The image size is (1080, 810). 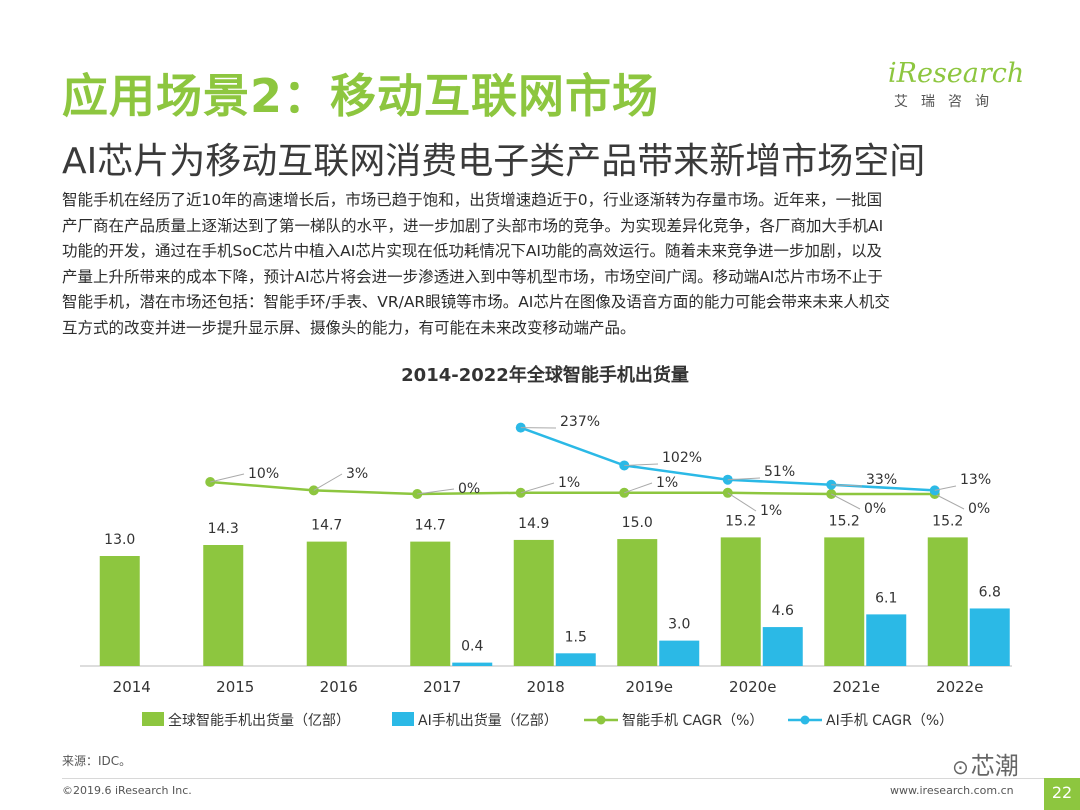 I want to click on bar-value-label: 14.9, so click(x=533, y=524).